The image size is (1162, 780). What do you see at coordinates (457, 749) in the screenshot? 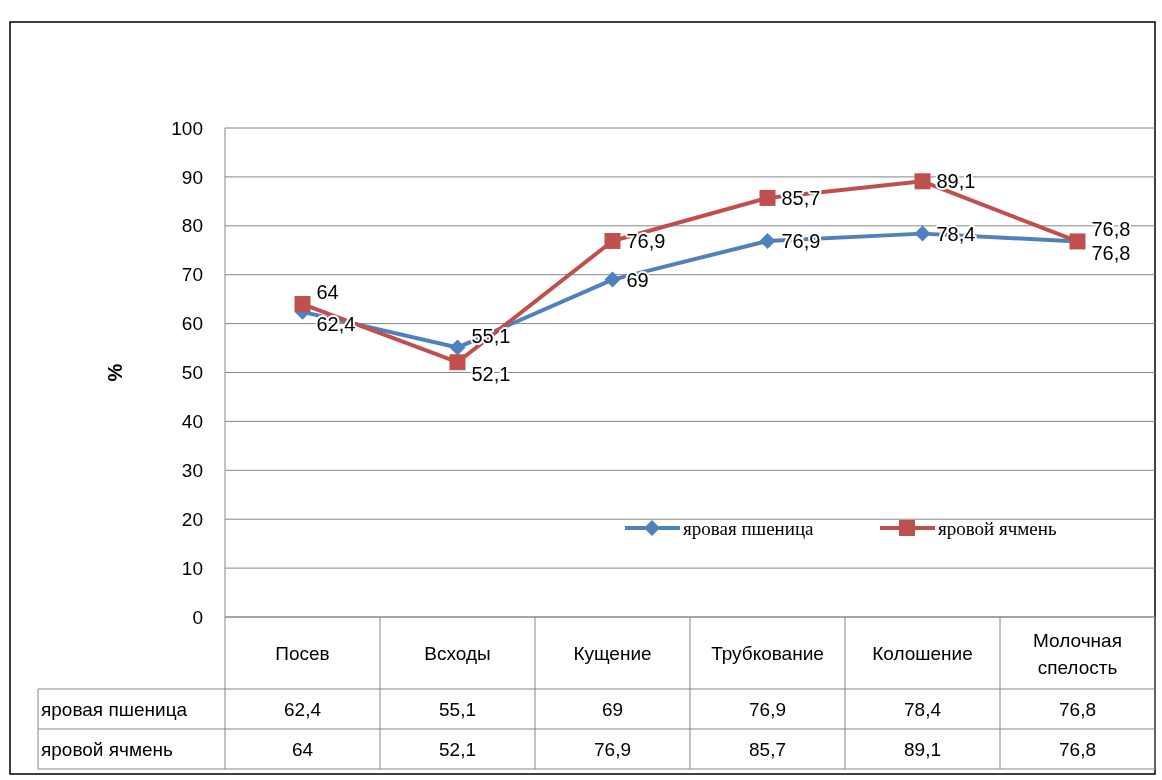
I see `data-label: 52,1` at bounding box center [457, 749].